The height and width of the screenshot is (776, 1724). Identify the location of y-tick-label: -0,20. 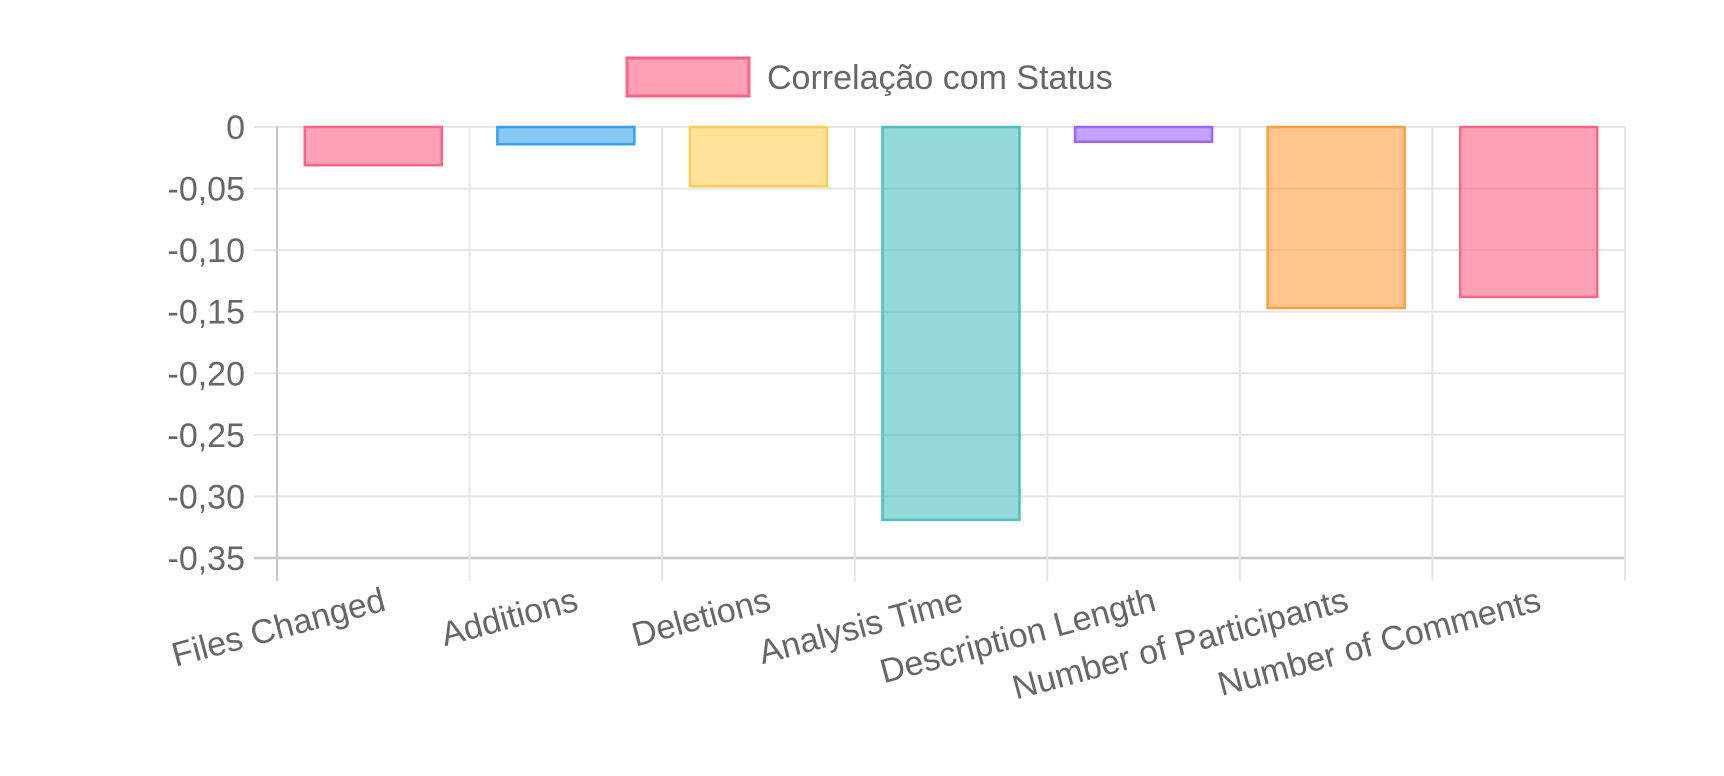
(207, 374).